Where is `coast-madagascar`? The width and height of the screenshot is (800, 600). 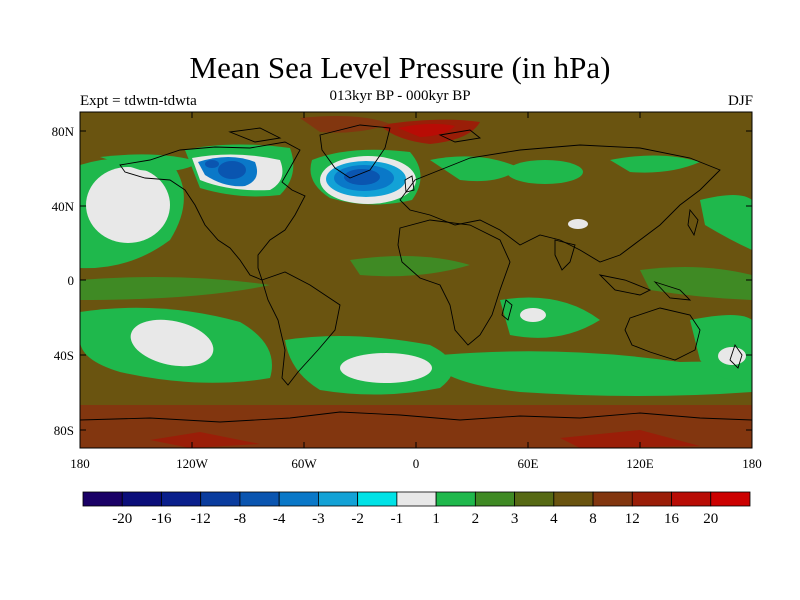
coast-madagascar is located at coordinates (507, 310).